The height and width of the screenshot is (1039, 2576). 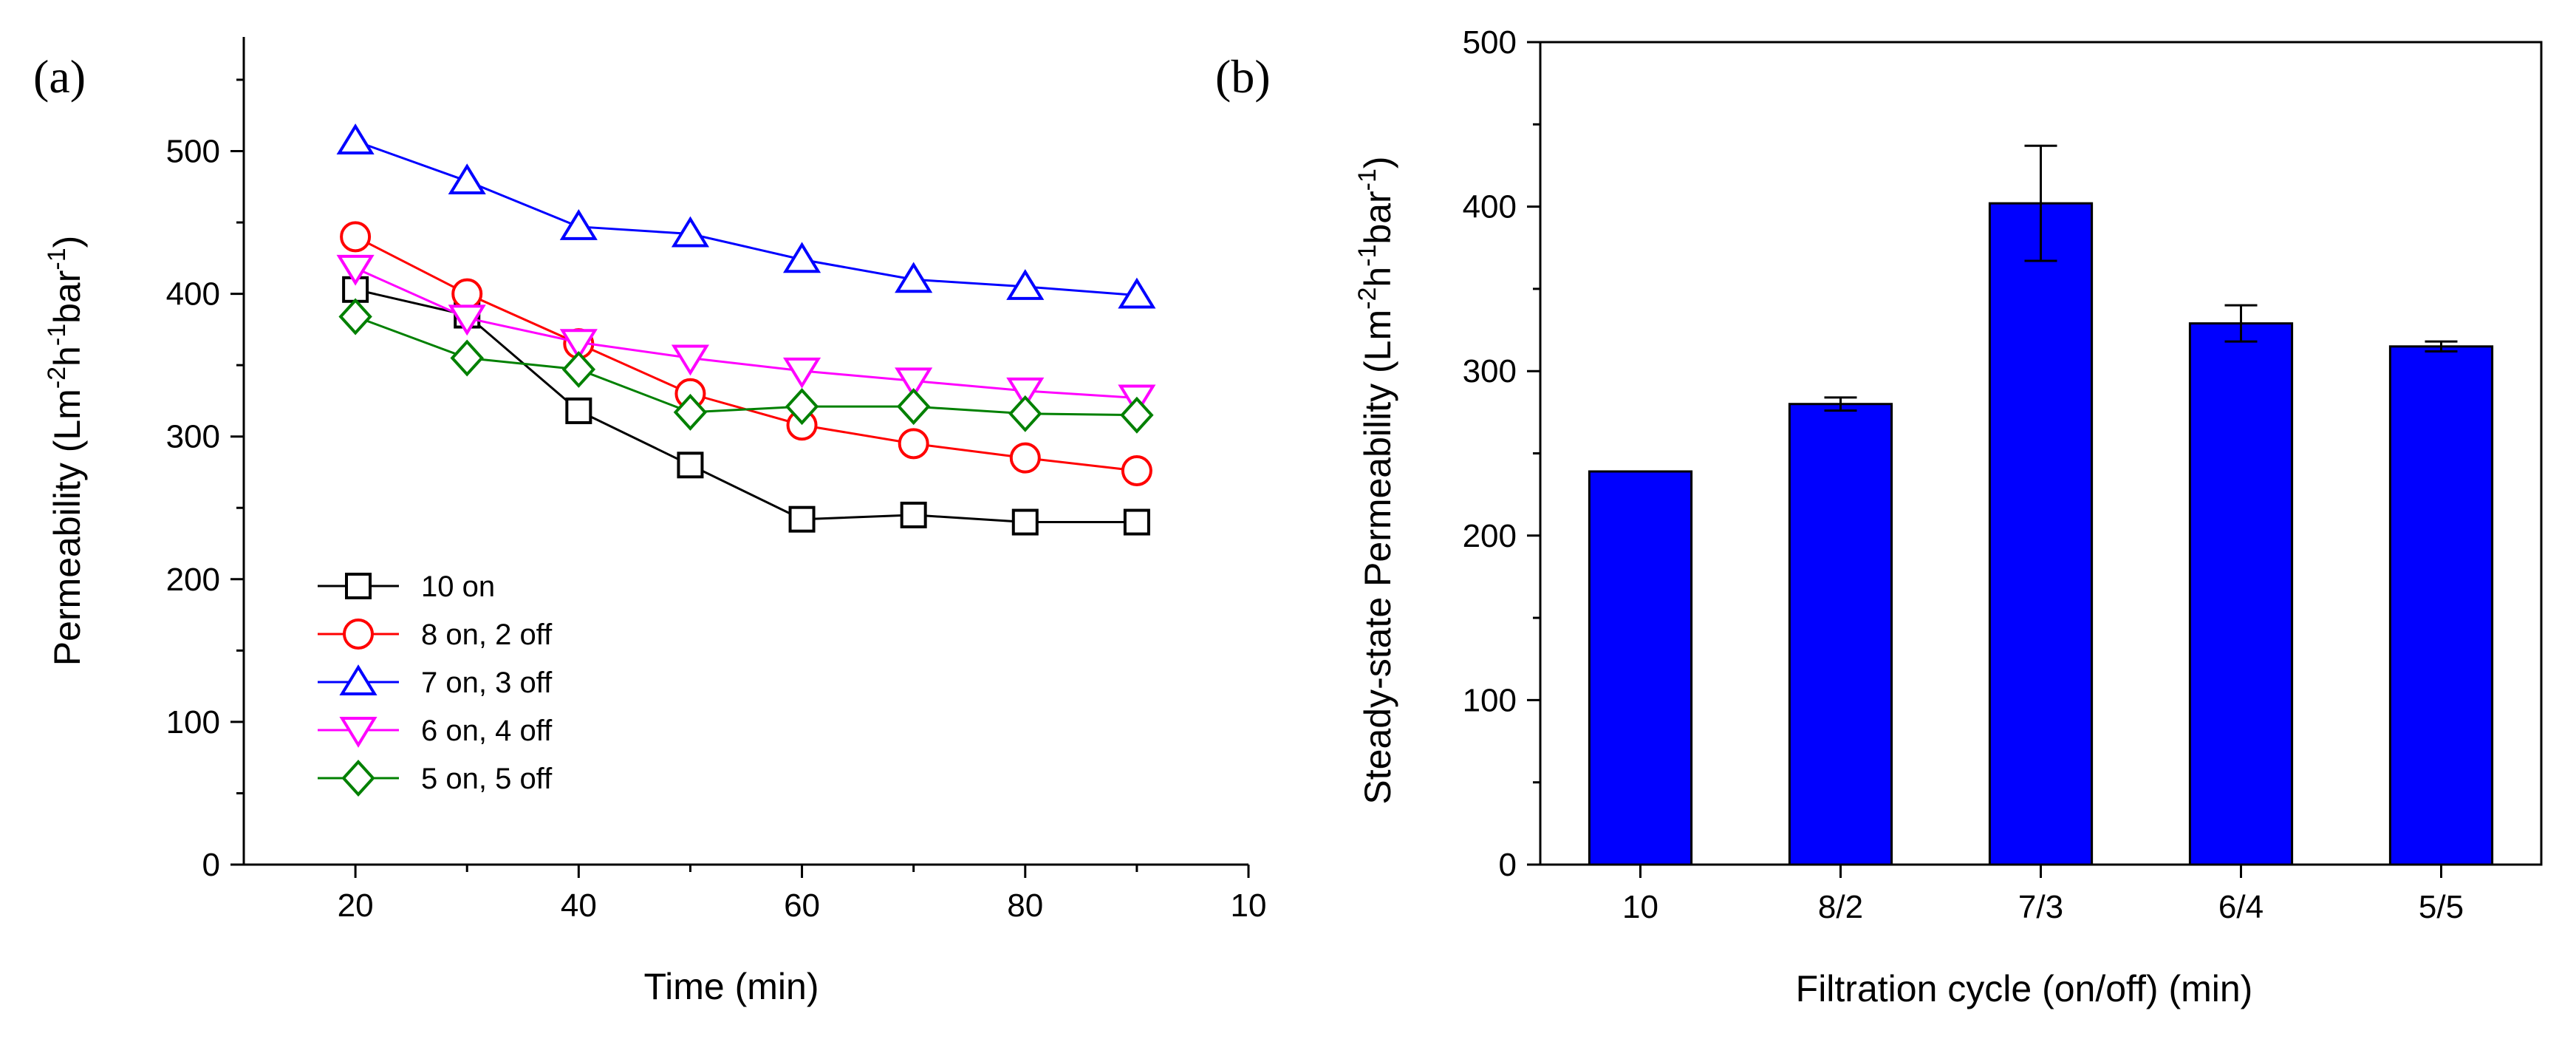 I want to click on panel-b-x-ticks: 10 8/2 7/3 6/4 5/5, so click(x=2043, y=895).